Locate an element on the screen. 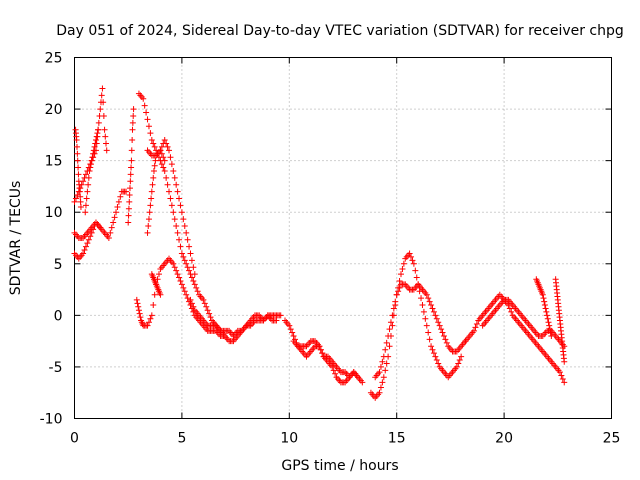  series-d is located at coordinates (87, 240).